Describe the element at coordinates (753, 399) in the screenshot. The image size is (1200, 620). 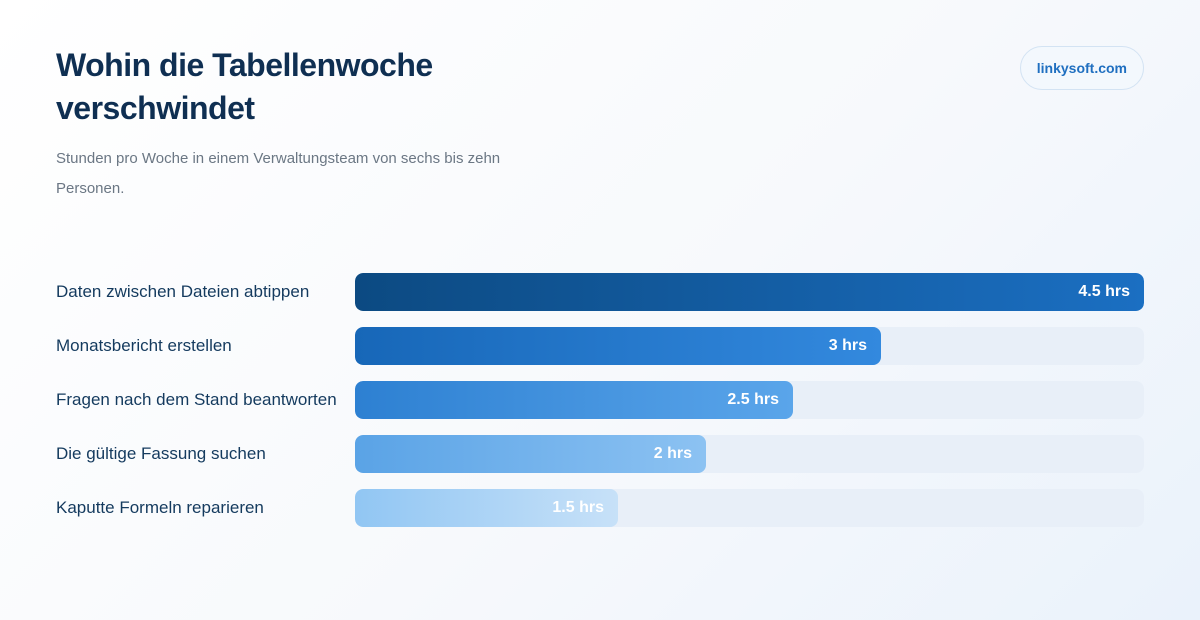
I see `bar-value-label: 2.5 hrs` at that location.